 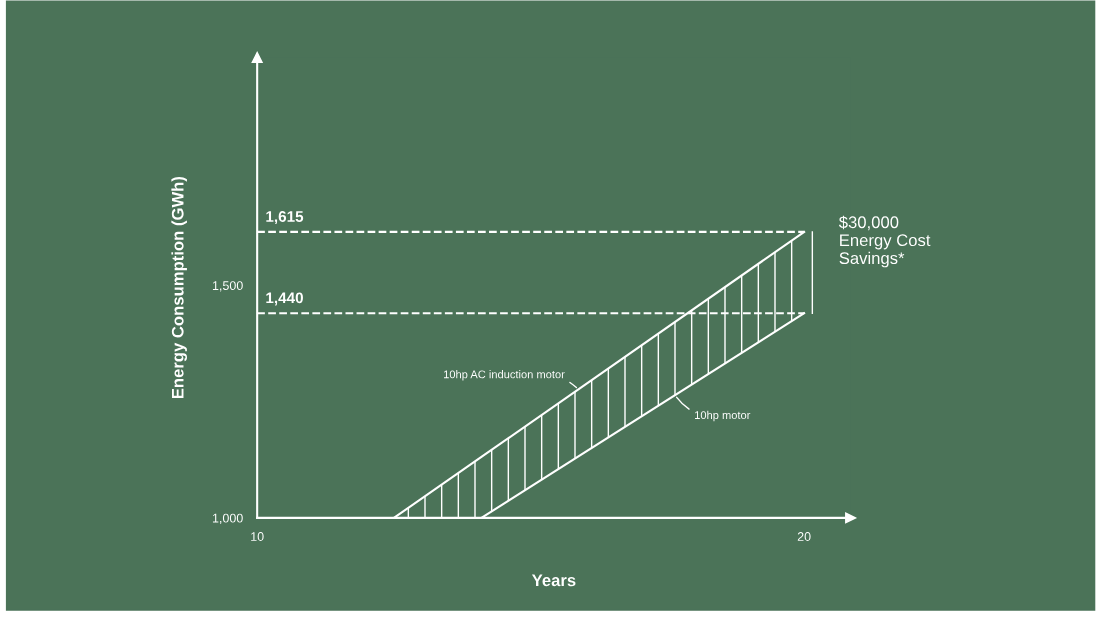 What do you see at coordinates (804, 536) in the screenshot?
I see `x-tick-label: 20` at bounding box center [804, 536].